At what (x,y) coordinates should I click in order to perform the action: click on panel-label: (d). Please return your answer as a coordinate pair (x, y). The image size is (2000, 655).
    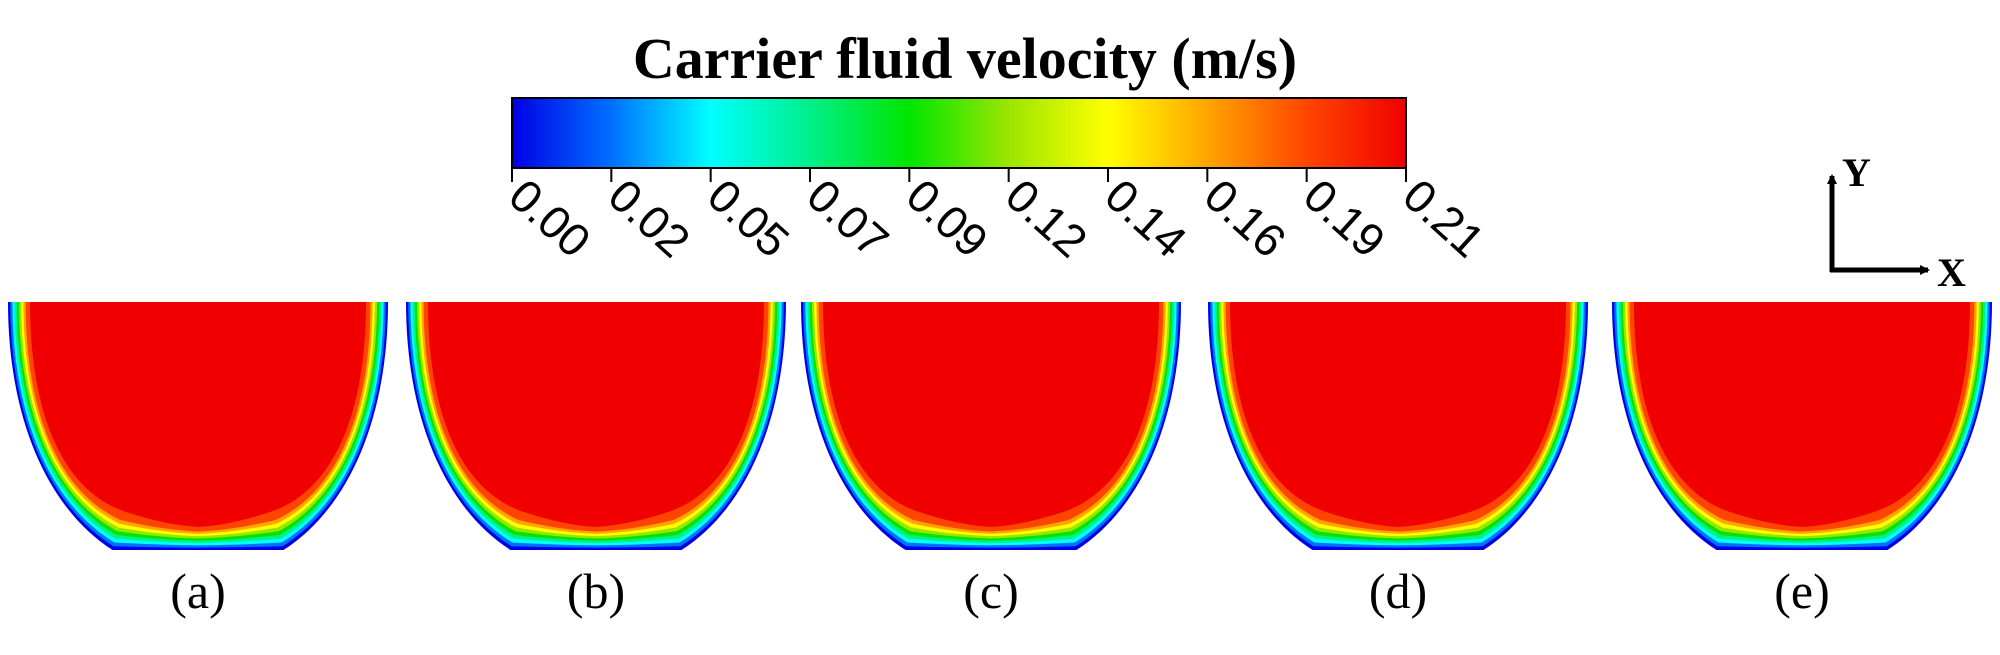
    Looking at the image, I should click on (1398, 591).